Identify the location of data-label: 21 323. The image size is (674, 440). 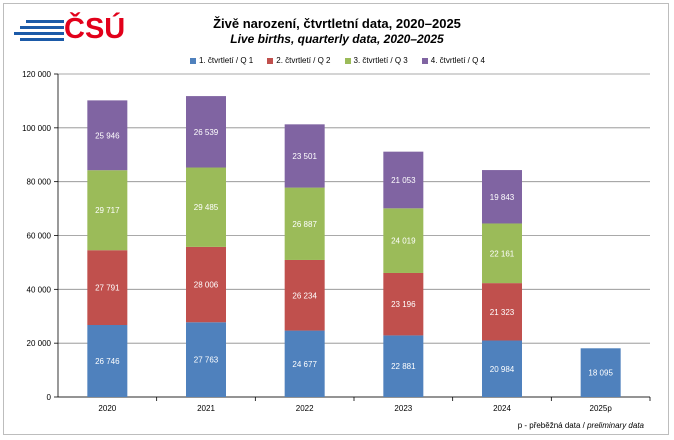
(502, 312).